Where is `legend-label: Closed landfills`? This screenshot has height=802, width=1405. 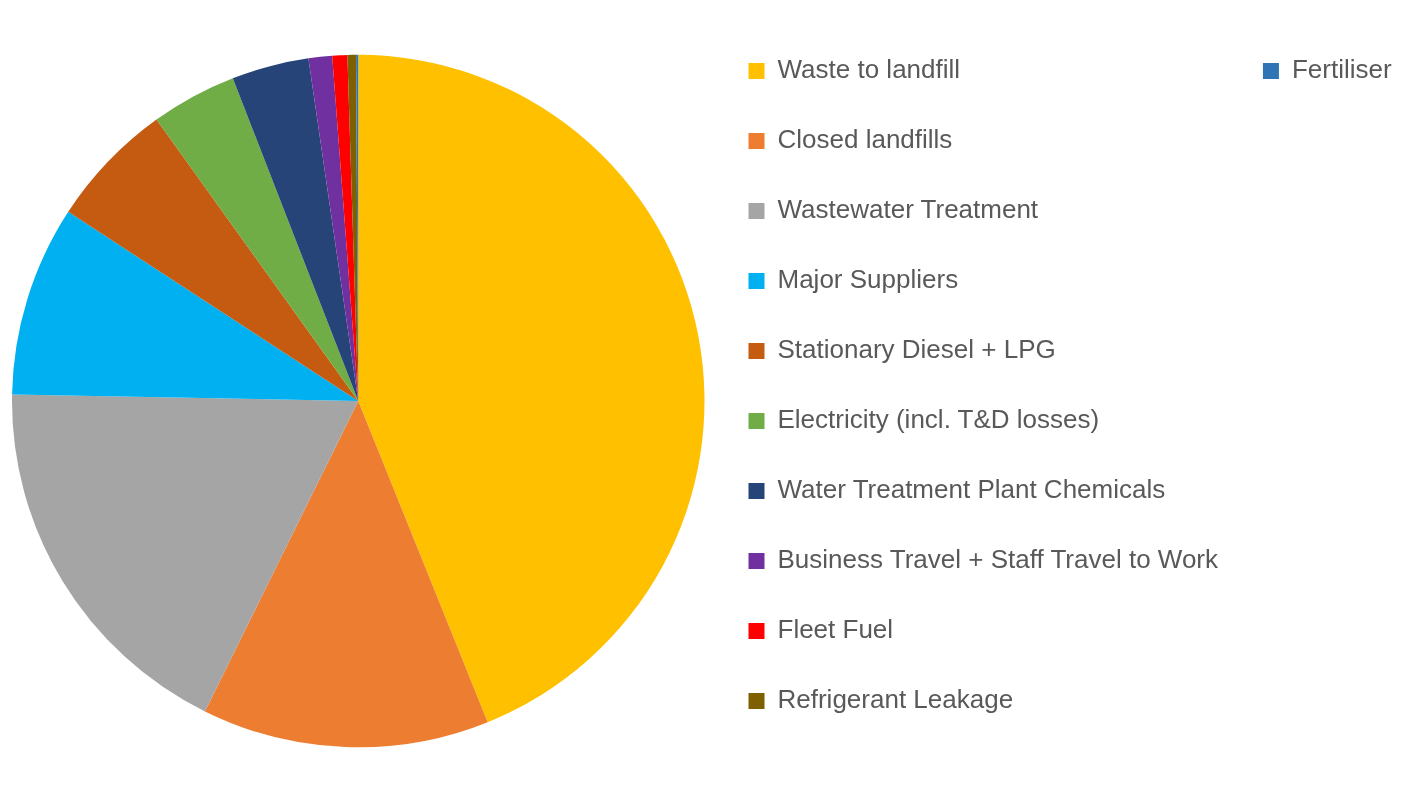
legend-label: Closed landfills is located at coordinates (865, 139).